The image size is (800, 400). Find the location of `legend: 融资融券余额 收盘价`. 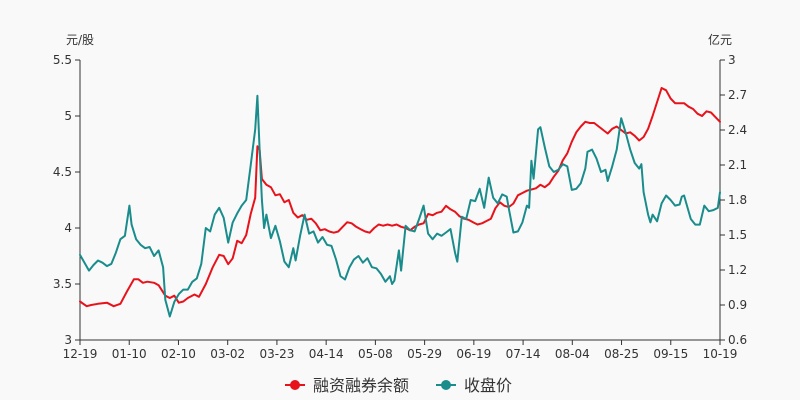

legend: 融资融券余额 收盘价 is located at coordinates (398, 385).